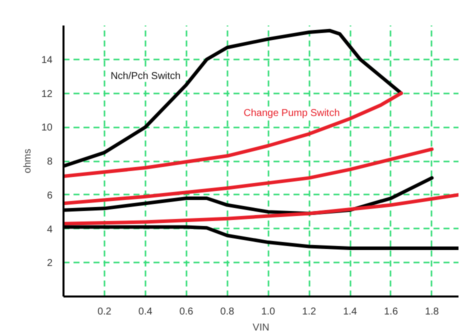  What do you see at coordinates (309, 312) in the screenshot?
I see `x-tick-label: 1.2` at bounding box center [309, 312].